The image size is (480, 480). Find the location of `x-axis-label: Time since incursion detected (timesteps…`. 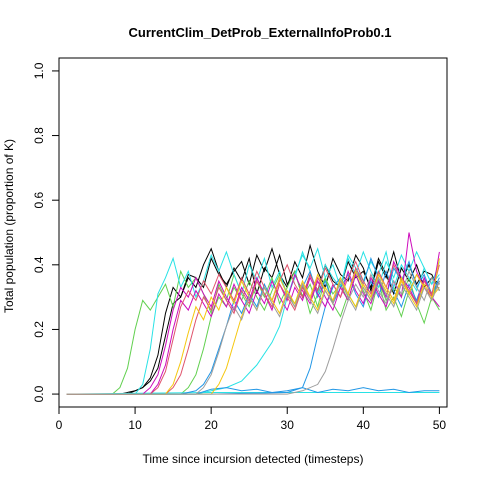

x-axis-label: Time since incursion detected (timesteps… is located at coordinates (253, 459).